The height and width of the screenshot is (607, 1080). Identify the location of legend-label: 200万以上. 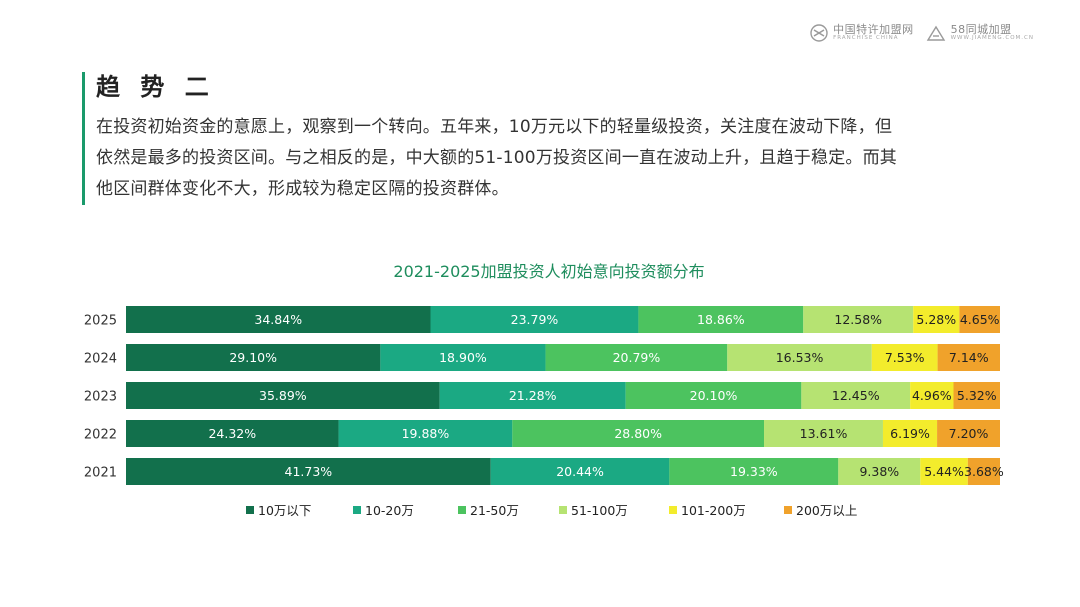
(826, 510).